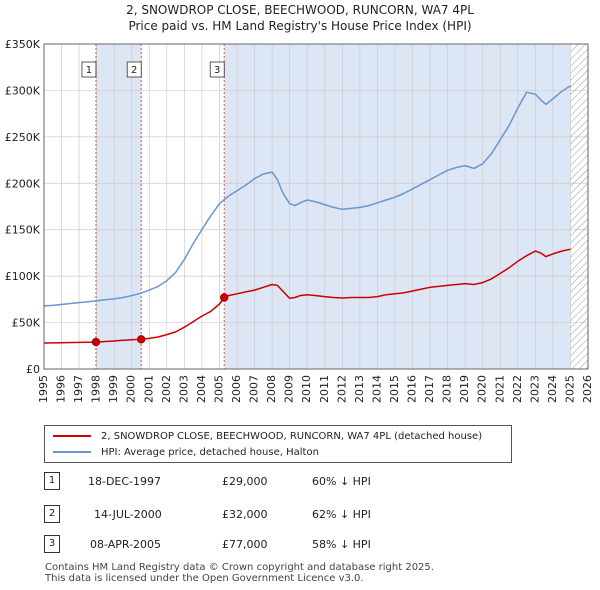 Image resolution: width=600 pixels, height=590 pixels. I want to click on y-tick-label: £200K, so click(23, 183).